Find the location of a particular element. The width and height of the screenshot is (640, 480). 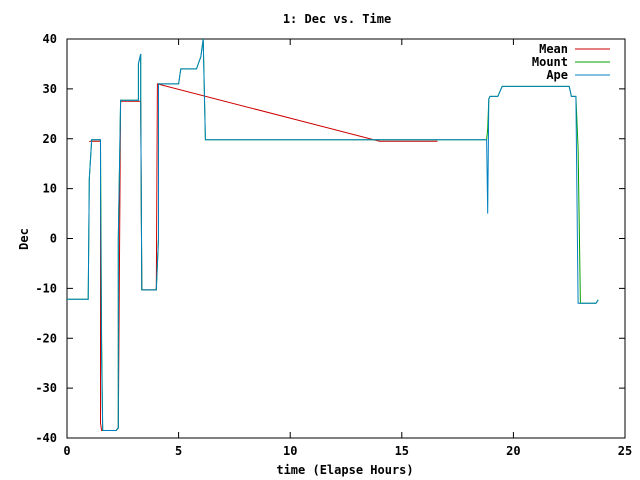

chart-title: 1: Dec vs. Time is located at coordinates (337, 19).